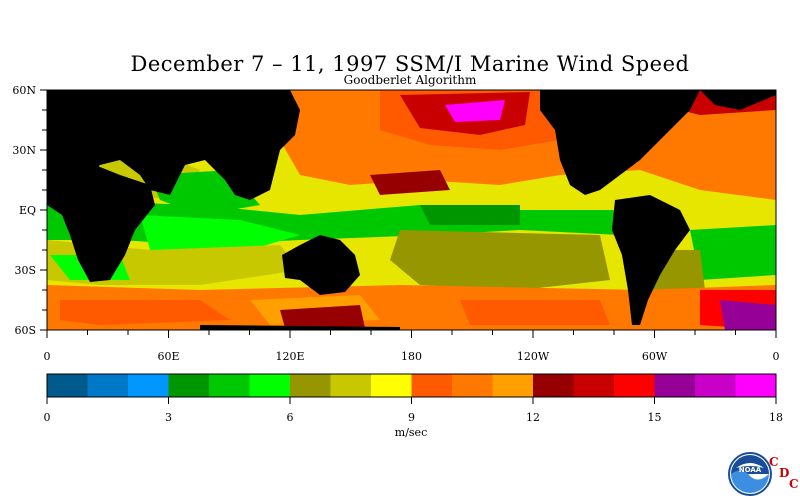 This screenshot has width=800, height=500. Describe the element at coordinates (620, 142) in the screenshot. I see `land-north-america` at that location.